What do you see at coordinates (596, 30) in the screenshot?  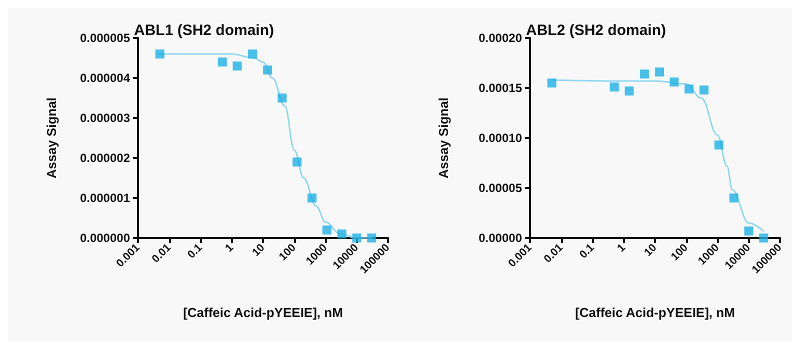 I see `chart-title: ABL2 (SH2 domain)` at bounding box center [596, 30].